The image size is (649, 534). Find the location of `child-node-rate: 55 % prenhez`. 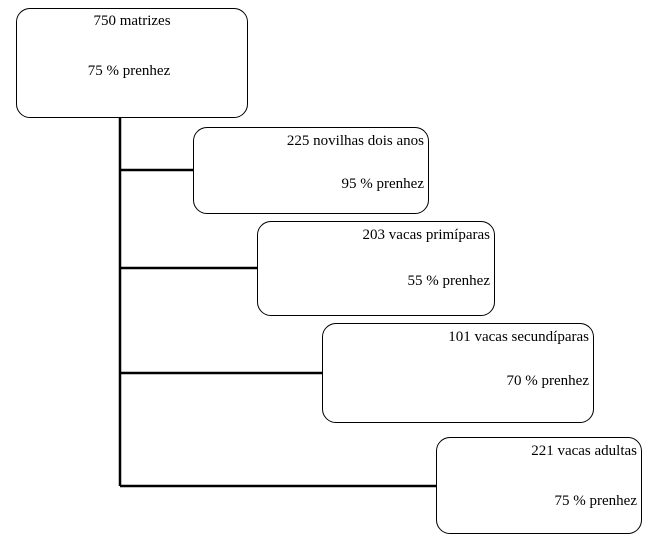

child-node-rate: 55 % prenhez is located at coordinates (448, 281).